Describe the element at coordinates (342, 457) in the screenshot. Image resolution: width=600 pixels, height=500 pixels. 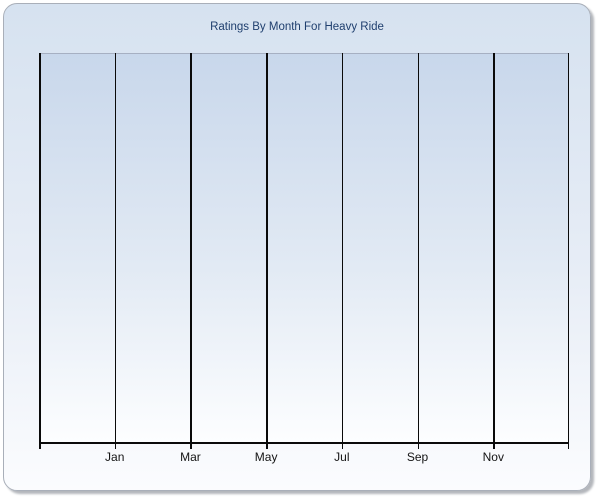
I see `x-axis-tick-label: Jul` at that location.